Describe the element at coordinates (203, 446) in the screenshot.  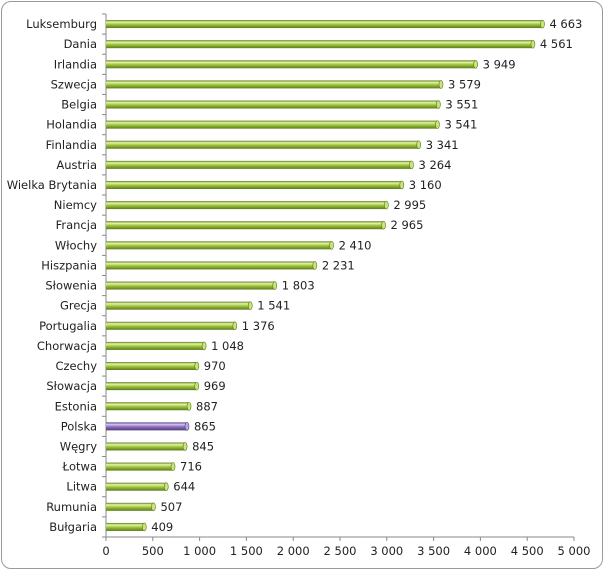
I see `data-label: 845` at that location.